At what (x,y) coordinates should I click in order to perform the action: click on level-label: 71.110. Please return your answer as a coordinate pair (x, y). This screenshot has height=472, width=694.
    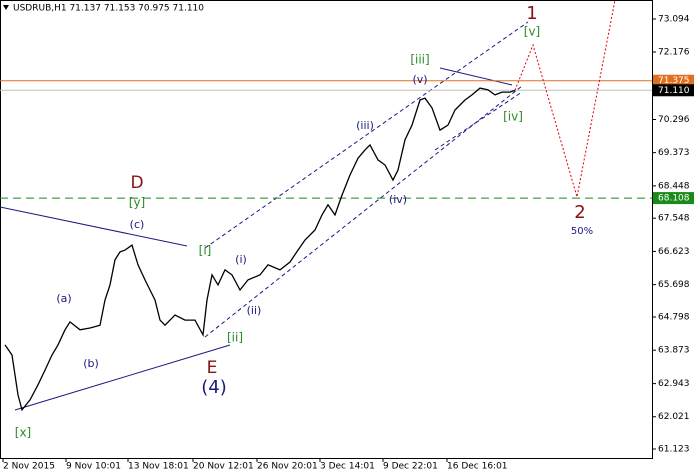
    Looking at the image, I should click on (674, 91).